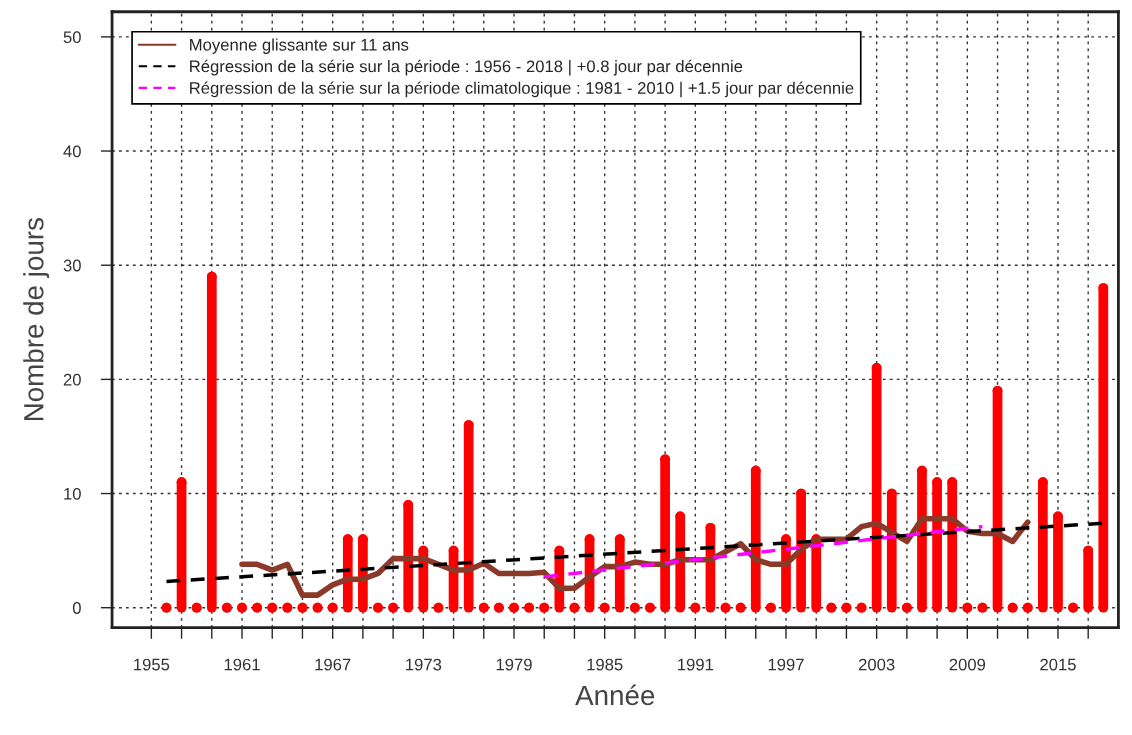  Describe the element at coordinates (522, 89) in the screenshot. I see `legend-label: Régression de la série sur la période climatologique : 1981 - 2010 | +1.5 jour par décennie` at that location.